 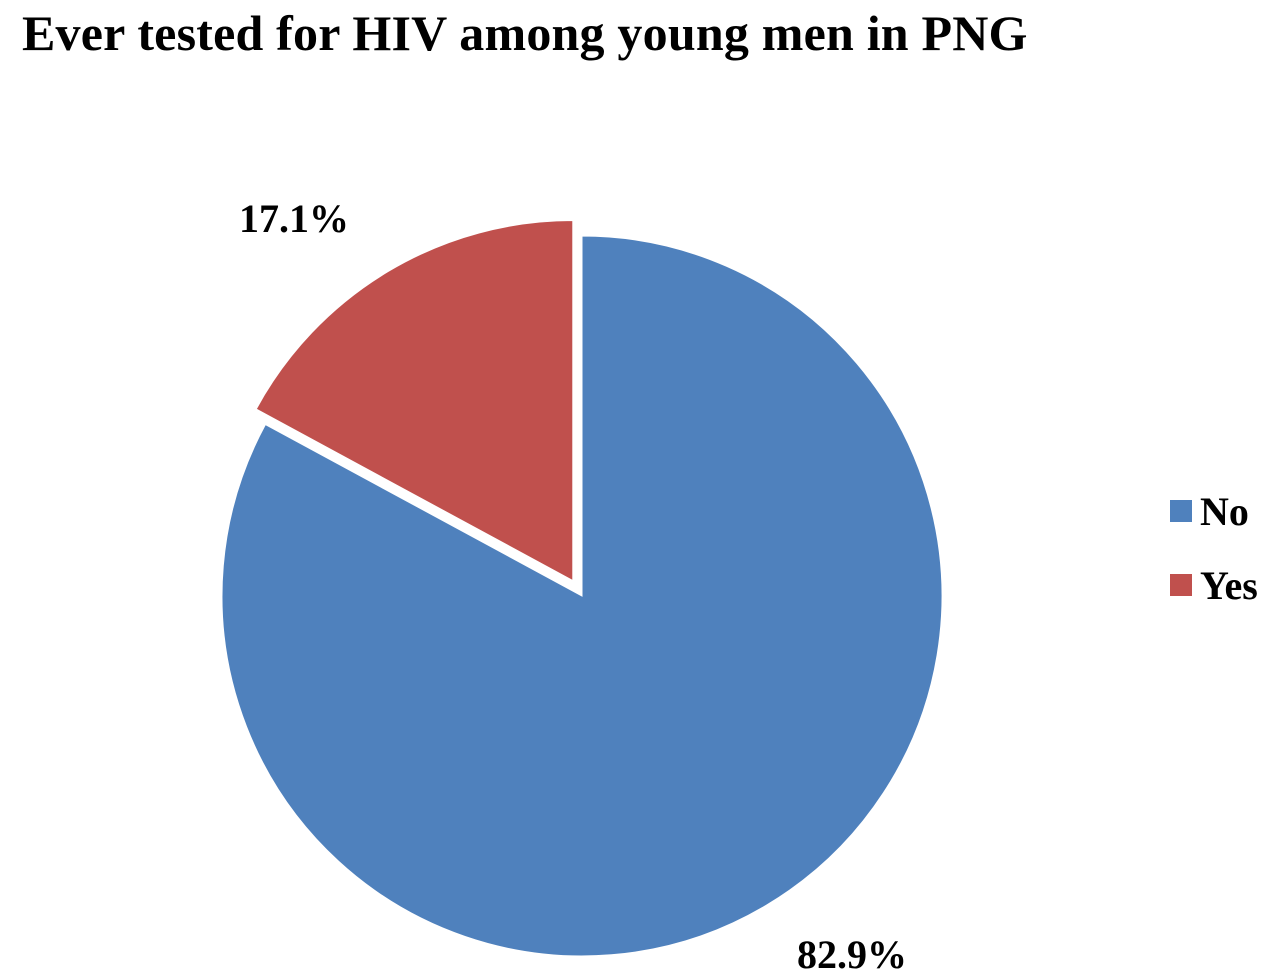 I want to click on data-label-no: 82.9%, so click(x=852, y=954).